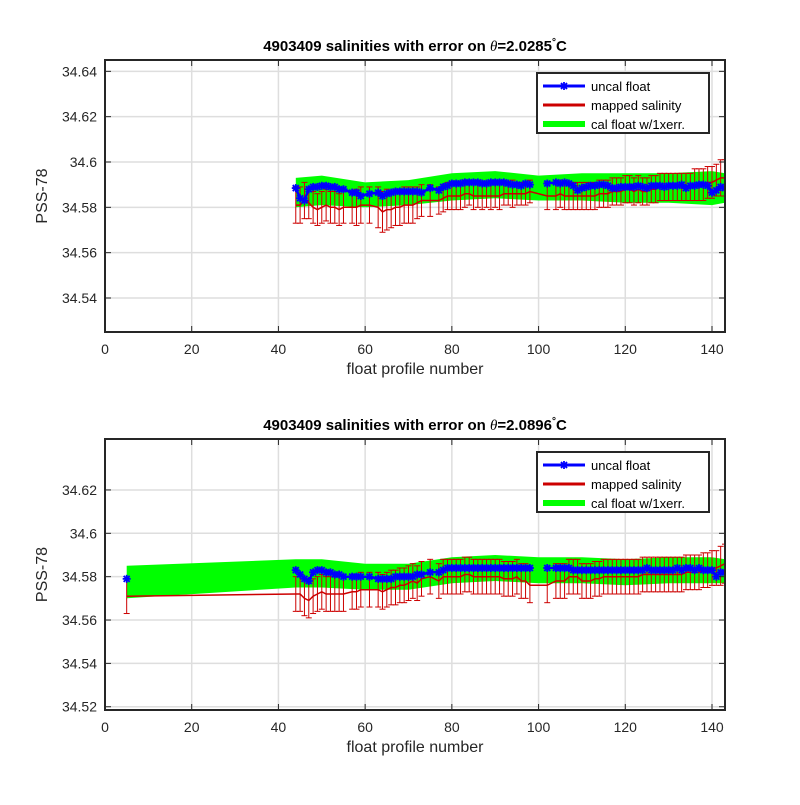 The width and height of the screenshot is (800, 805). I want to click on legend-label: uncal float, so click(621, 86).